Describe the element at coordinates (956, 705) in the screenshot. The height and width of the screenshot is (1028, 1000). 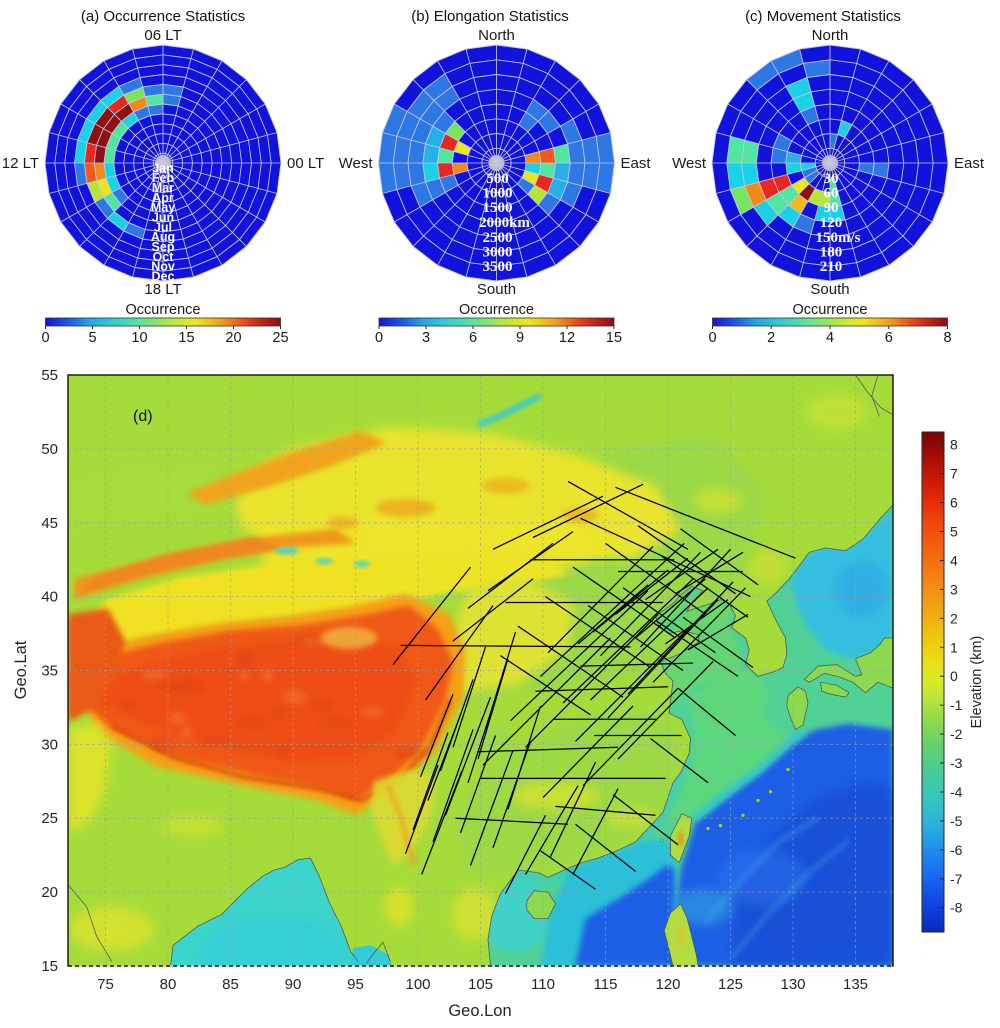
I see `svg-text: -1` at that location.